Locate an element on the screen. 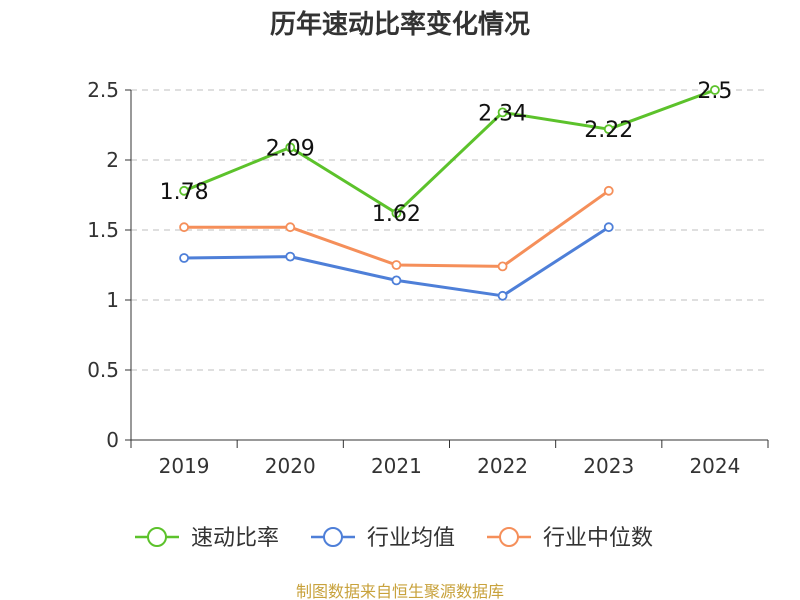 The image size is (800, 600). data-label: 2.34 is located at coordinates (502, 113).